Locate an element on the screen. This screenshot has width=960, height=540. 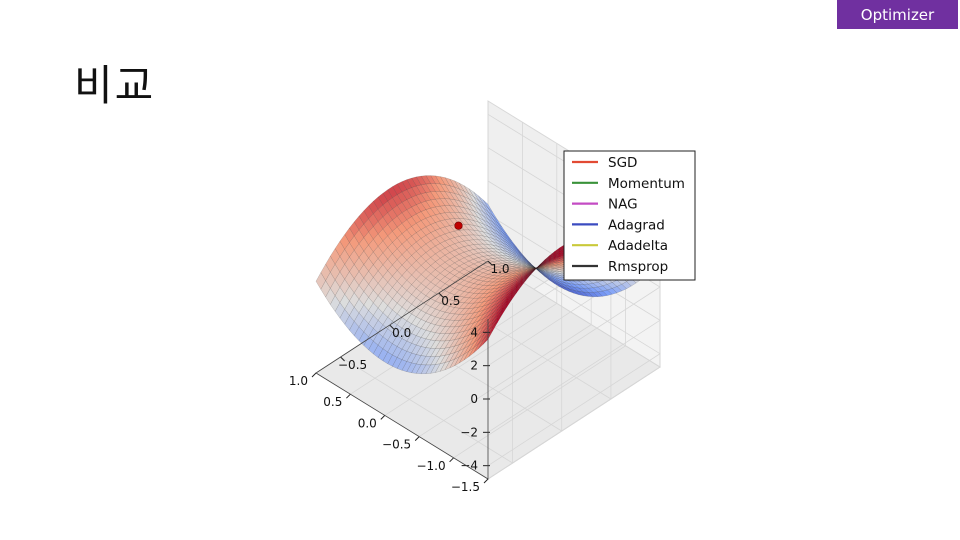
legend-box is located at coordinates (629, 215).